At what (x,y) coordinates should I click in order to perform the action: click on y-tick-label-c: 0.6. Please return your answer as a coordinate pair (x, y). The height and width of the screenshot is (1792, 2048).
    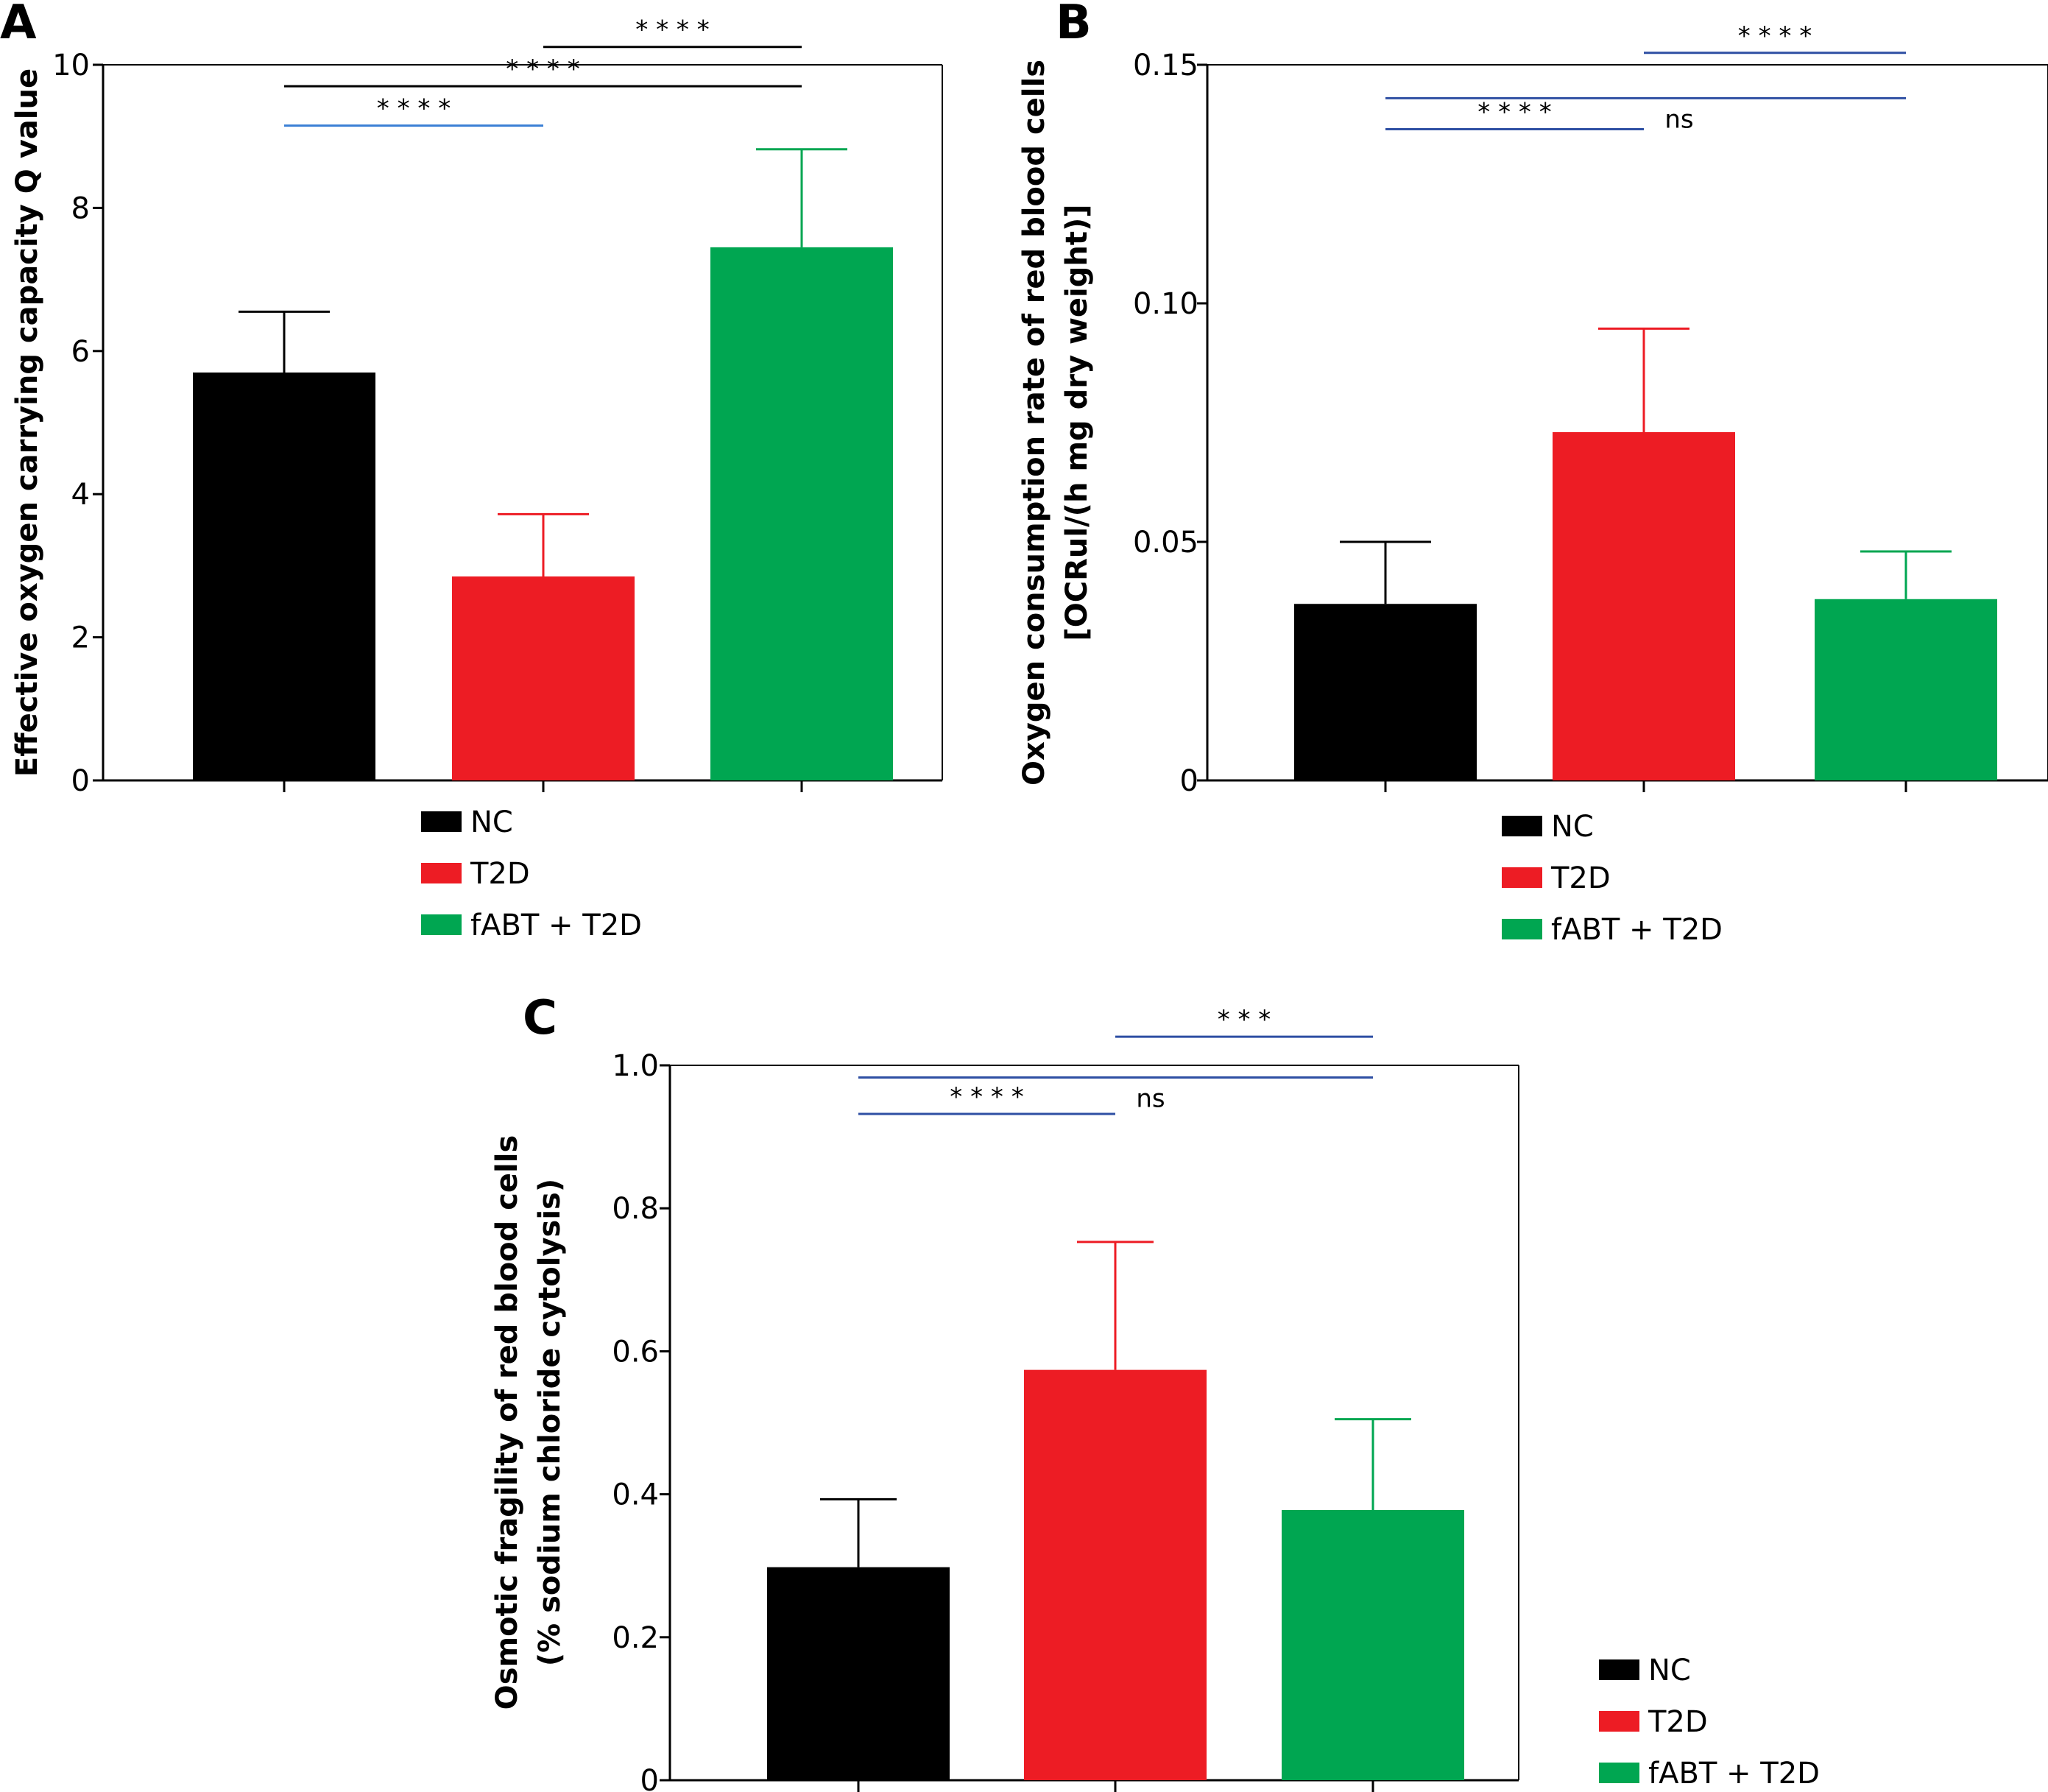
    Looking at the image, I should click on (635, 1352).